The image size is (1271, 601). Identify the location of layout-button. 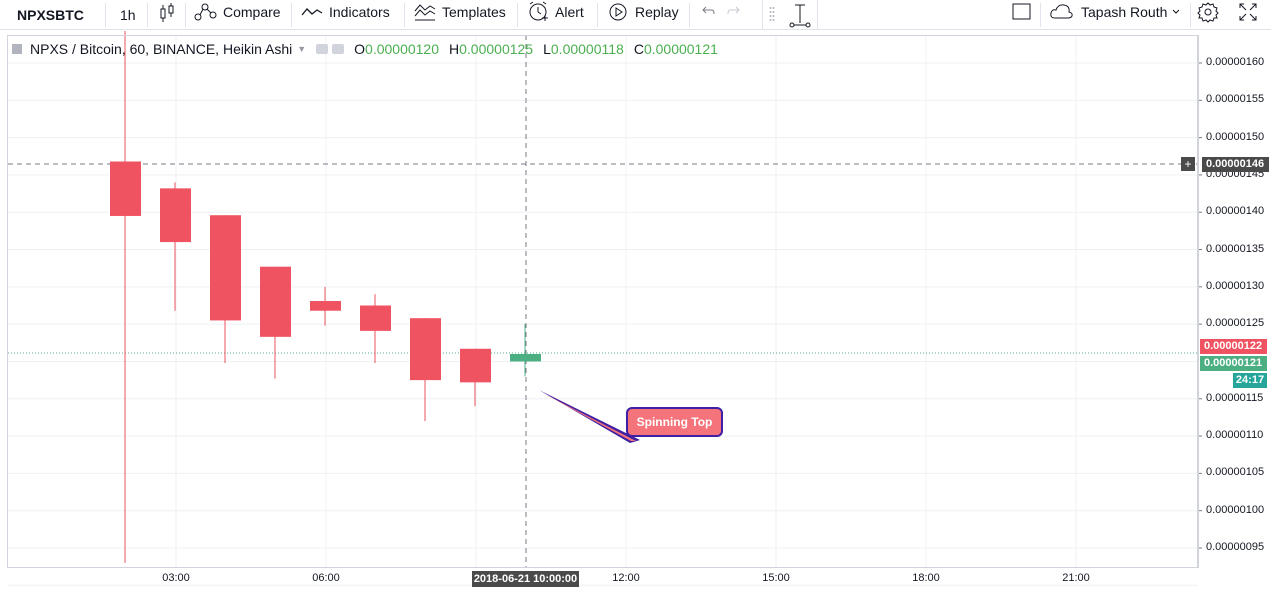
(1022, 12).